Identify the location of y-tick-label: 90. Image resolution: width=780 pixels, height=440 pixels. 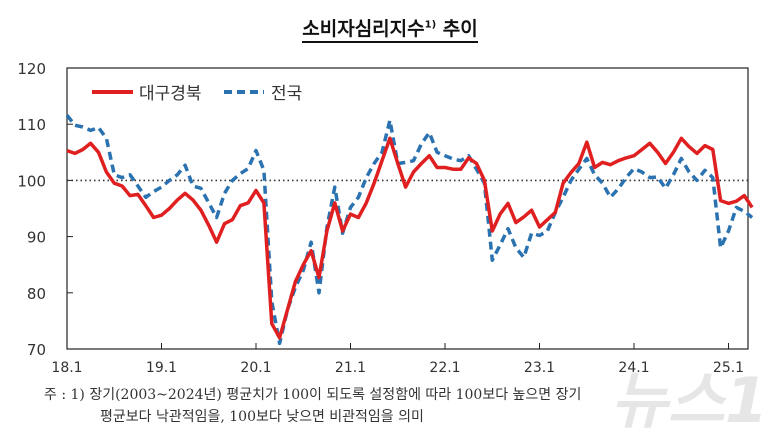
(36, 238).